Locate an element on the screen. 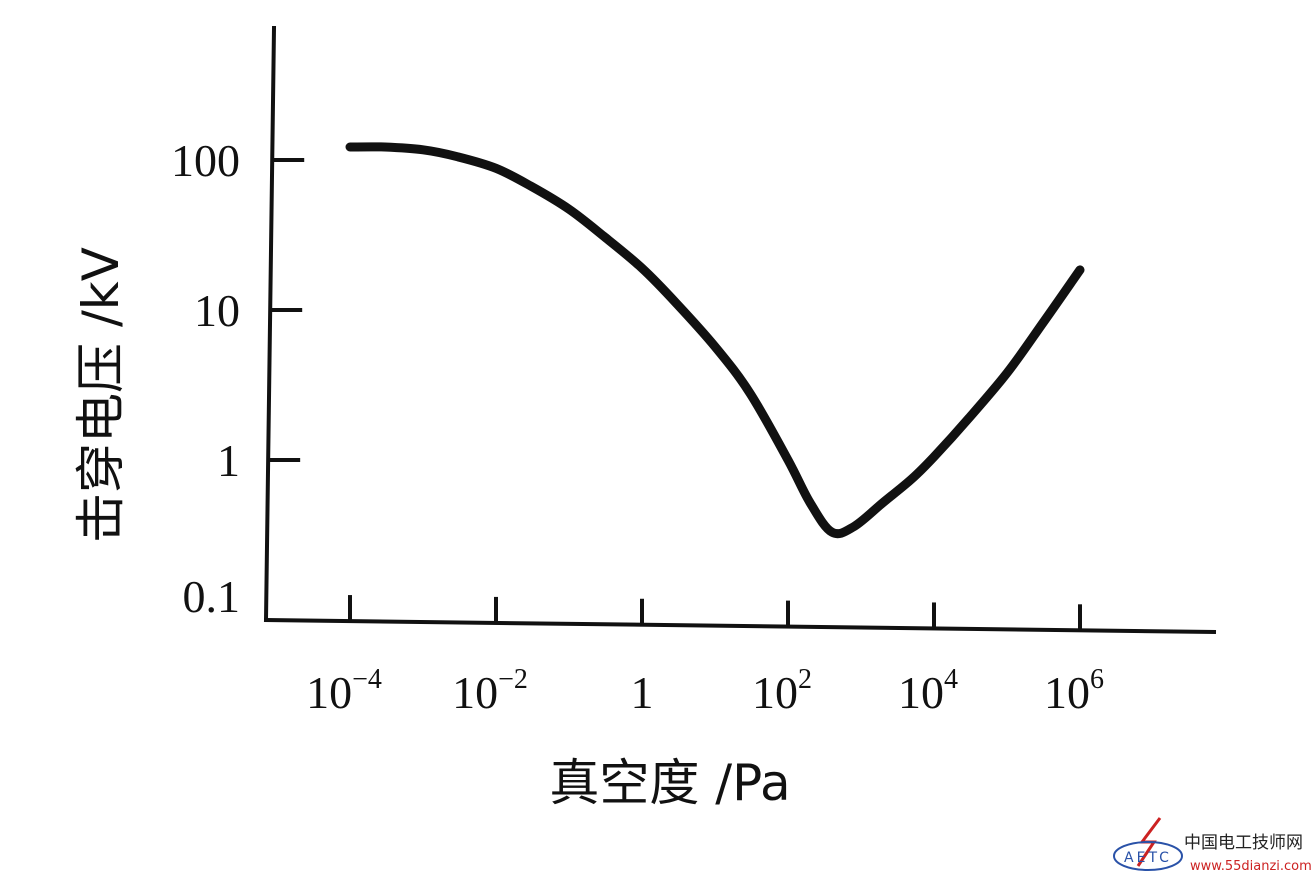 The width and height of the screenshot is (1312, 878). x-tick-label-4: 10⁴ is located at coordinates (928, 691).